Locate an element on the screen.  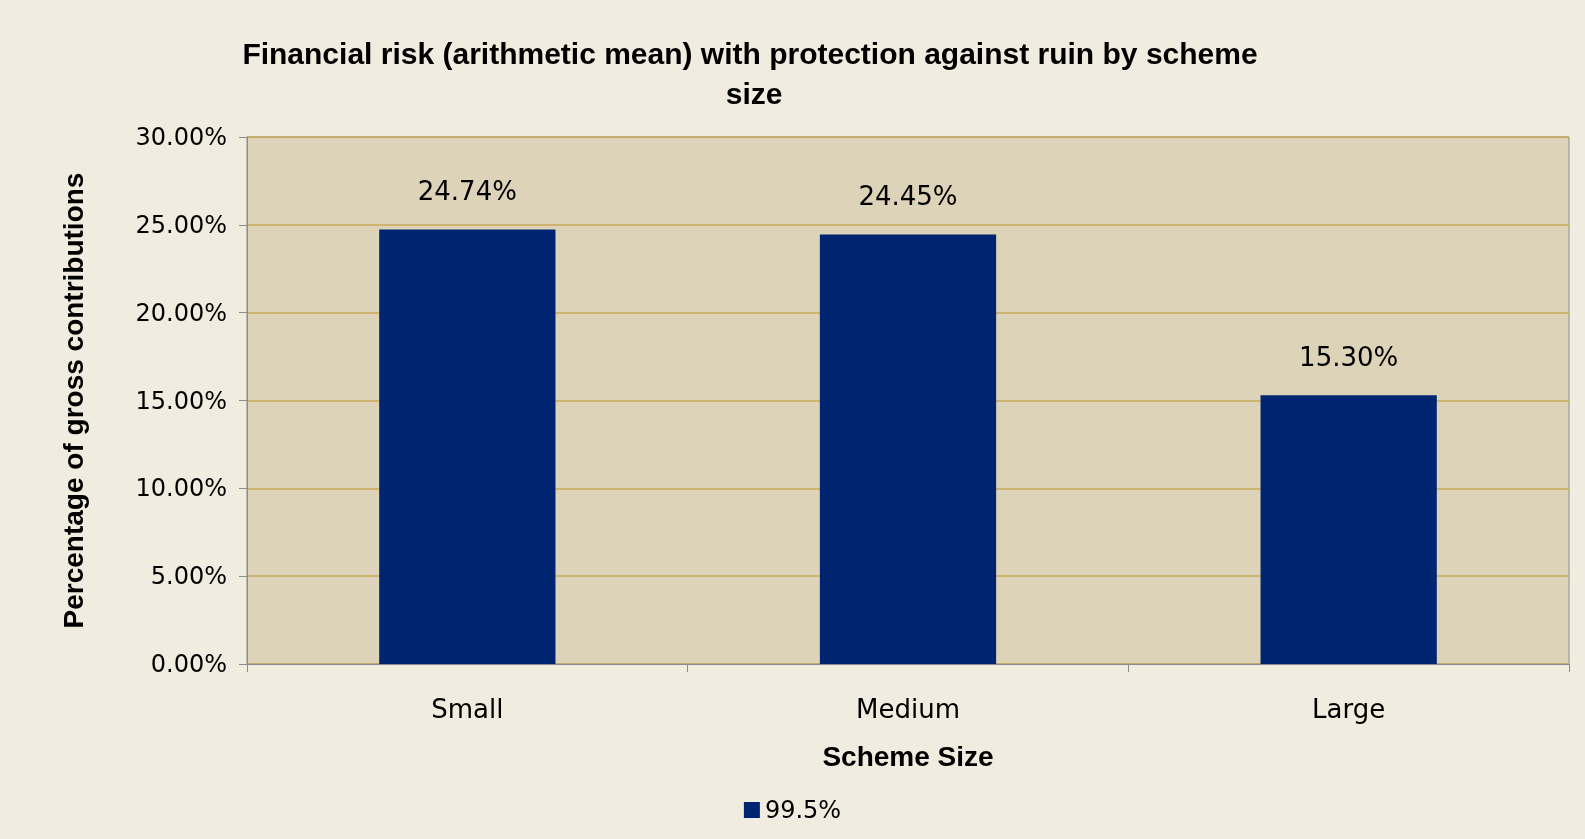
y-tick-label: 15.00% is located at coordinates (181, 400).